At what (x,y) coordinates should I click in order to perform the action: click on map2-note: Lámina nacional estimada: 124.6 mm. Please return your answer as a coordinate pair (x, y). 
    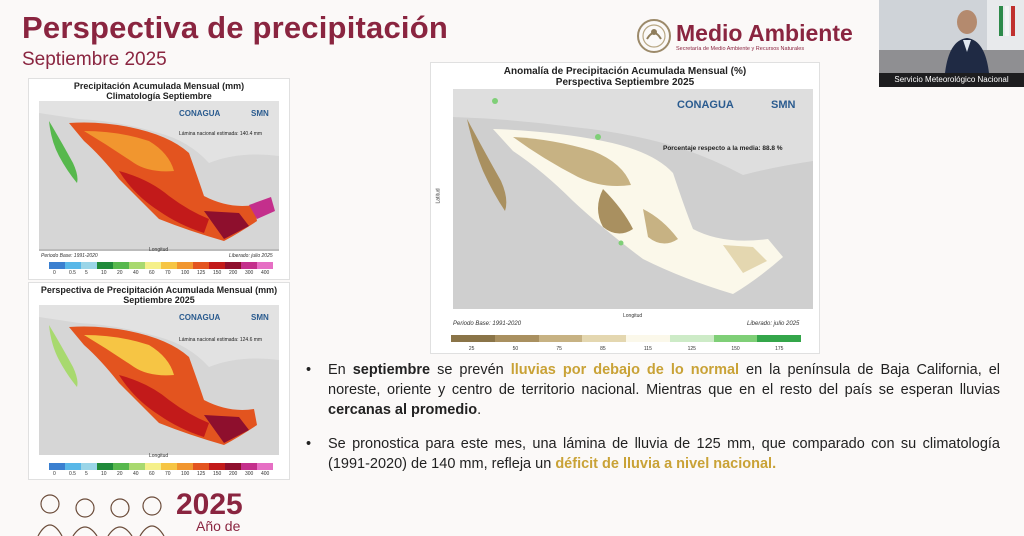
    Looking at the image, I should click on (221, 340).